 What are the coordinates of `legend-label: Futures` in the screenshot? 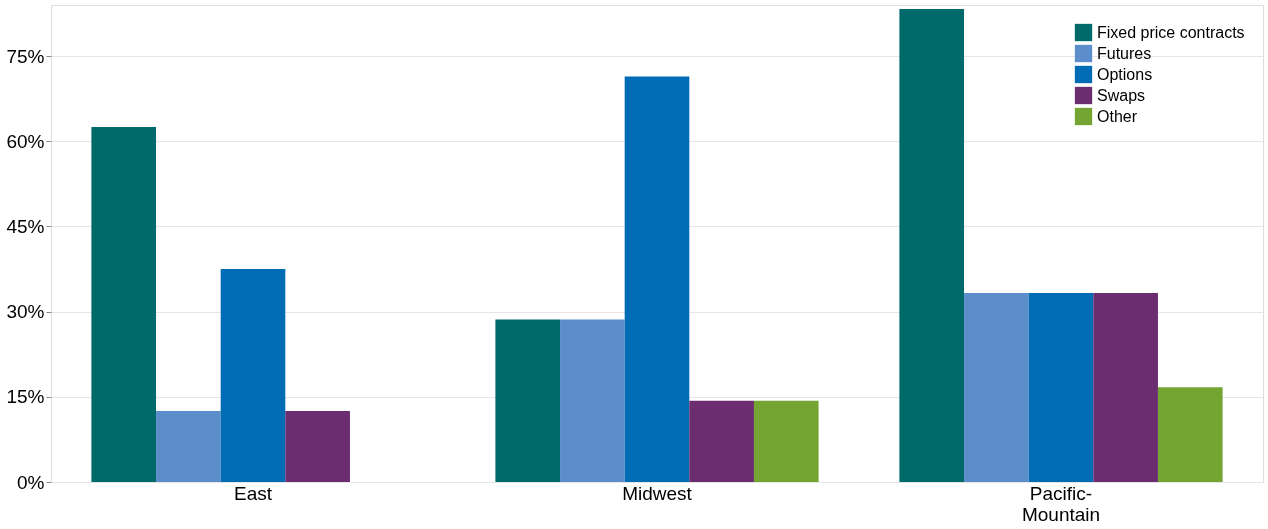 It's located at (1124, 53).